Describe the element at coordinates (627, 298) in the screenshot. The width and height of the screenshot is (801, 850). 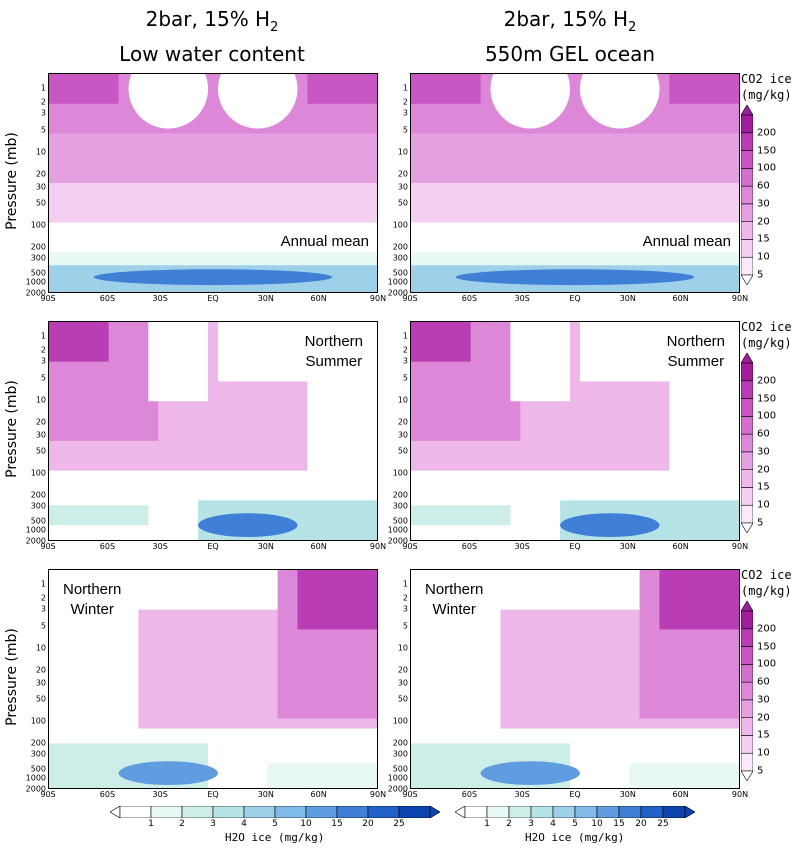
I see `x-tick-label: 30N` at that location.